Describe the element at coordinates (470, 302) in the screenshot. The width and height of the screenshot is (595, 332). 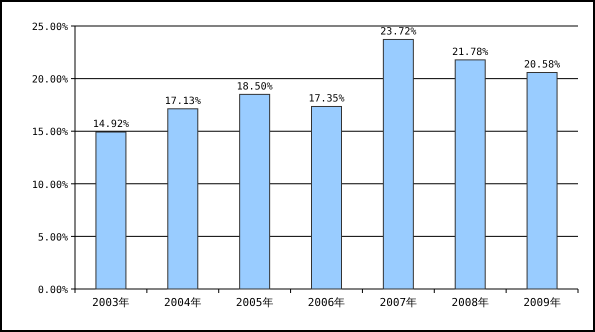
I see `x-tick-label: 2008年` at that location.